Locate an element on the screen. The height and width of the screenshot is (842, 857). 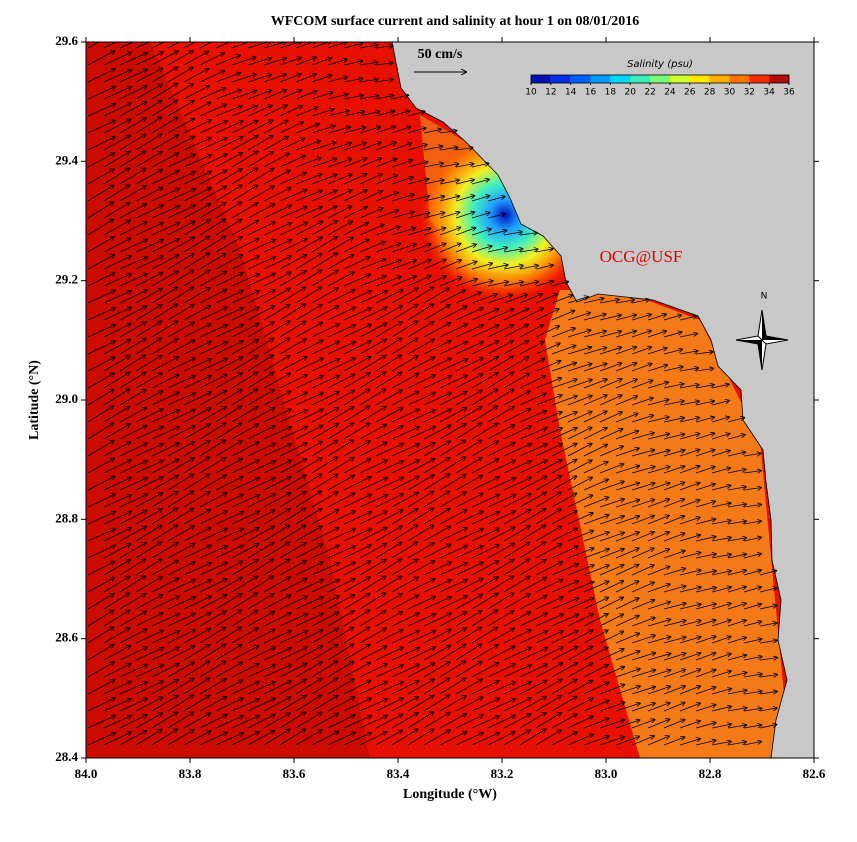
y-tick-label: 29.2 is located at coordinates (66, 279).